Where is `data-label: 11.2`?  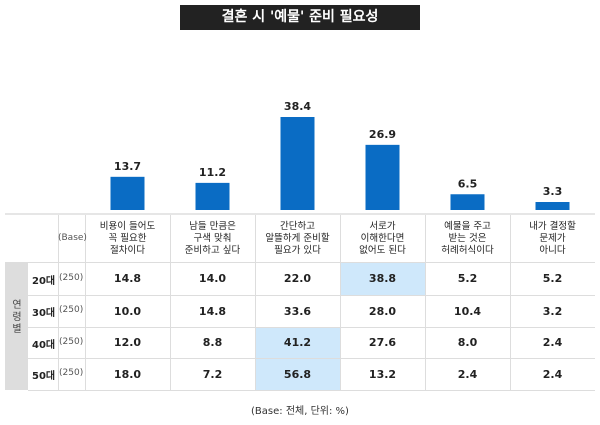
data-label: 11.2 is located at coordinates (212, 172).